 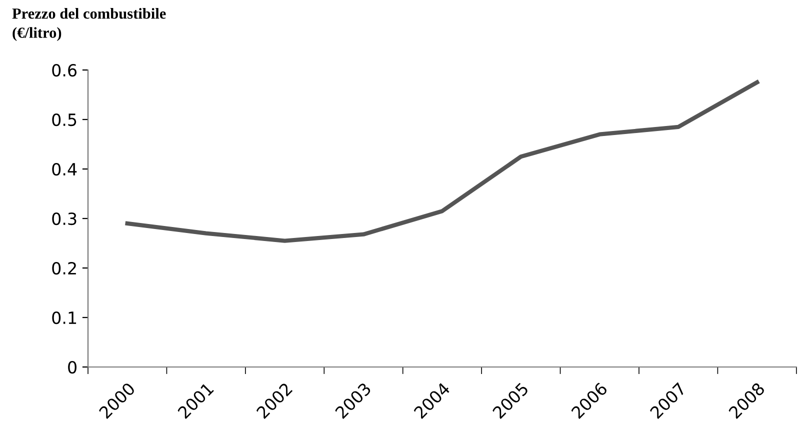 What do you see at coordinates (64, 317) in the screenshot?
I see `y-tick-label: 0.1` at bounding box center [64, 317].